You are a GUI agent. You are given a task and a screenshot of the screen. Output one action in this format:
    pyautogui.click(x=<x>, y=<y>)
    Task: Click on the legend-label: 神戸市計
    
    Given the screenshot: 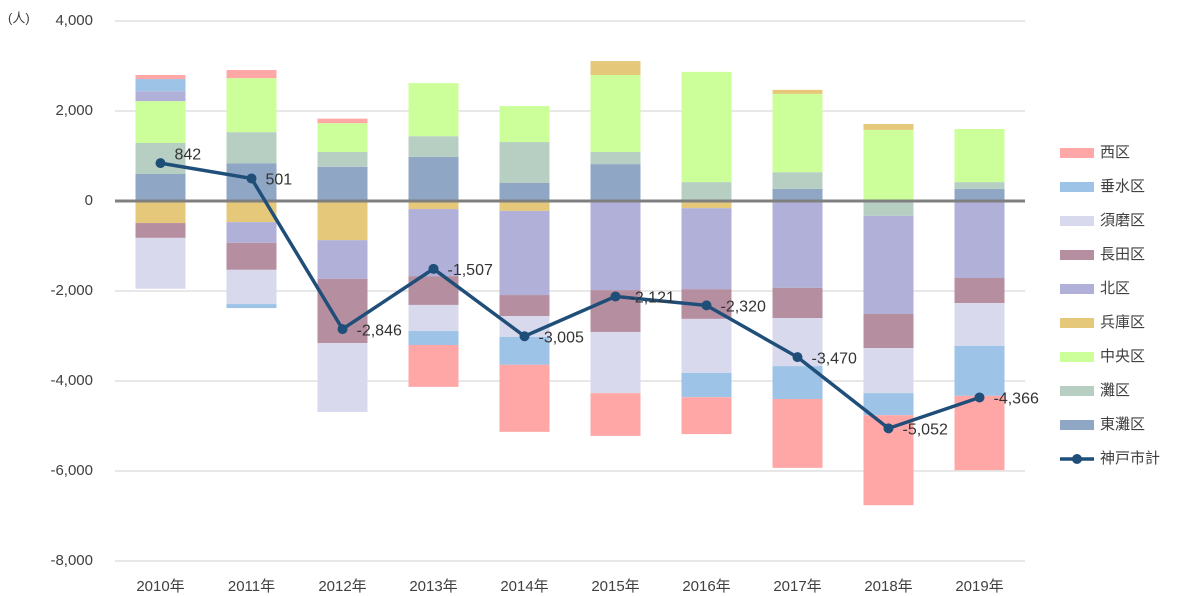 What is the action you would take?
    pyautogui.click(x=1130, y=458)
    